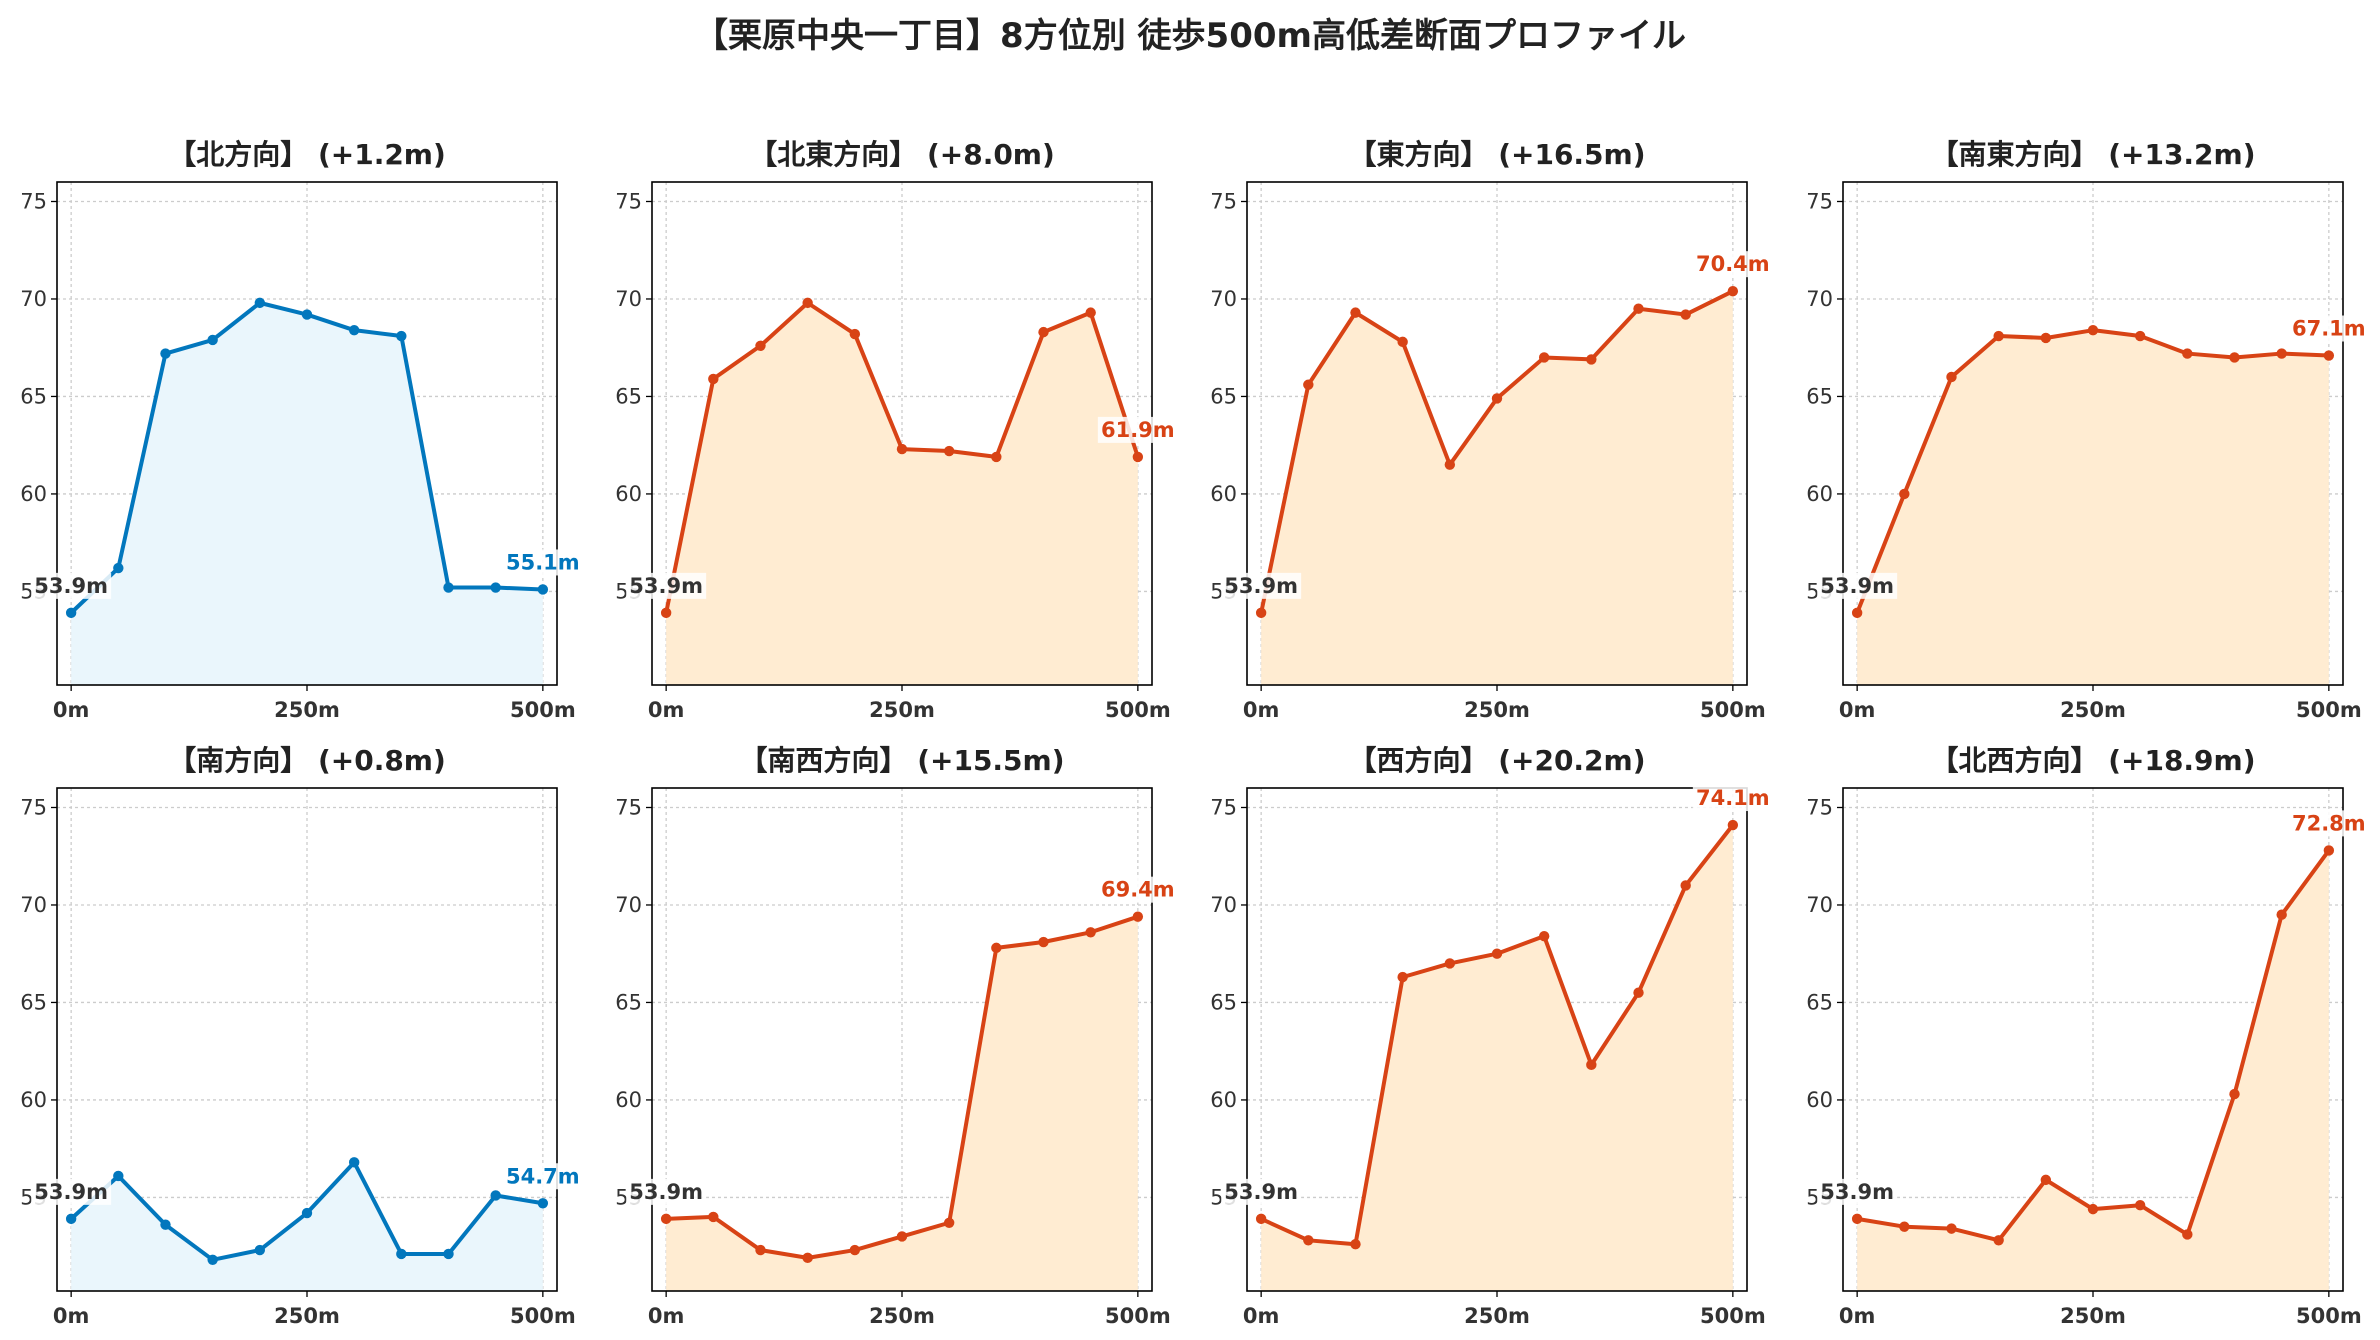 The width and height of the screenshot is (2380, 1340). I want to click on end-label: 67.1m, so click(2329, 329).